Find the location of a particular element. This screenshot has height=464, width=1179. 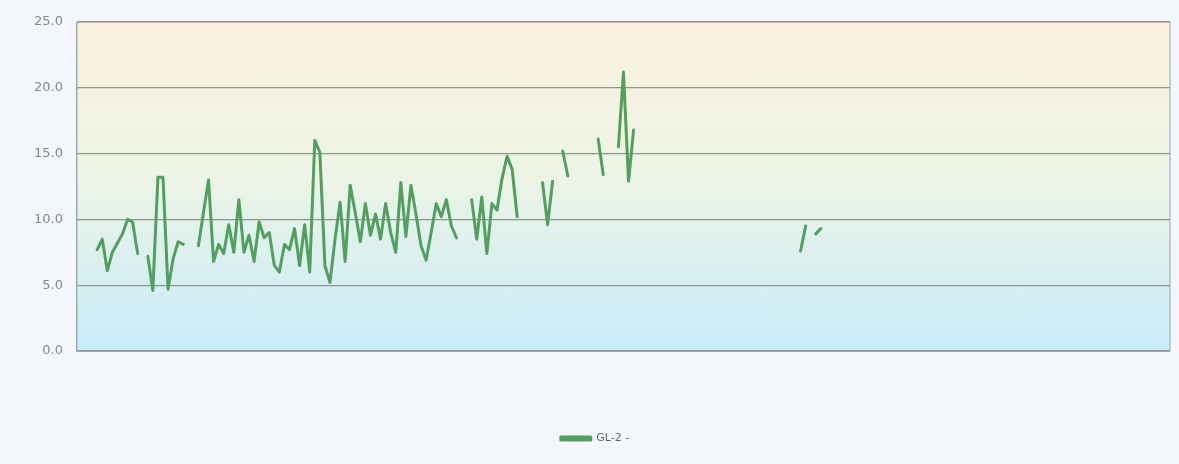

y-tick-label: 0.0 is located at coordinates (52, 350).